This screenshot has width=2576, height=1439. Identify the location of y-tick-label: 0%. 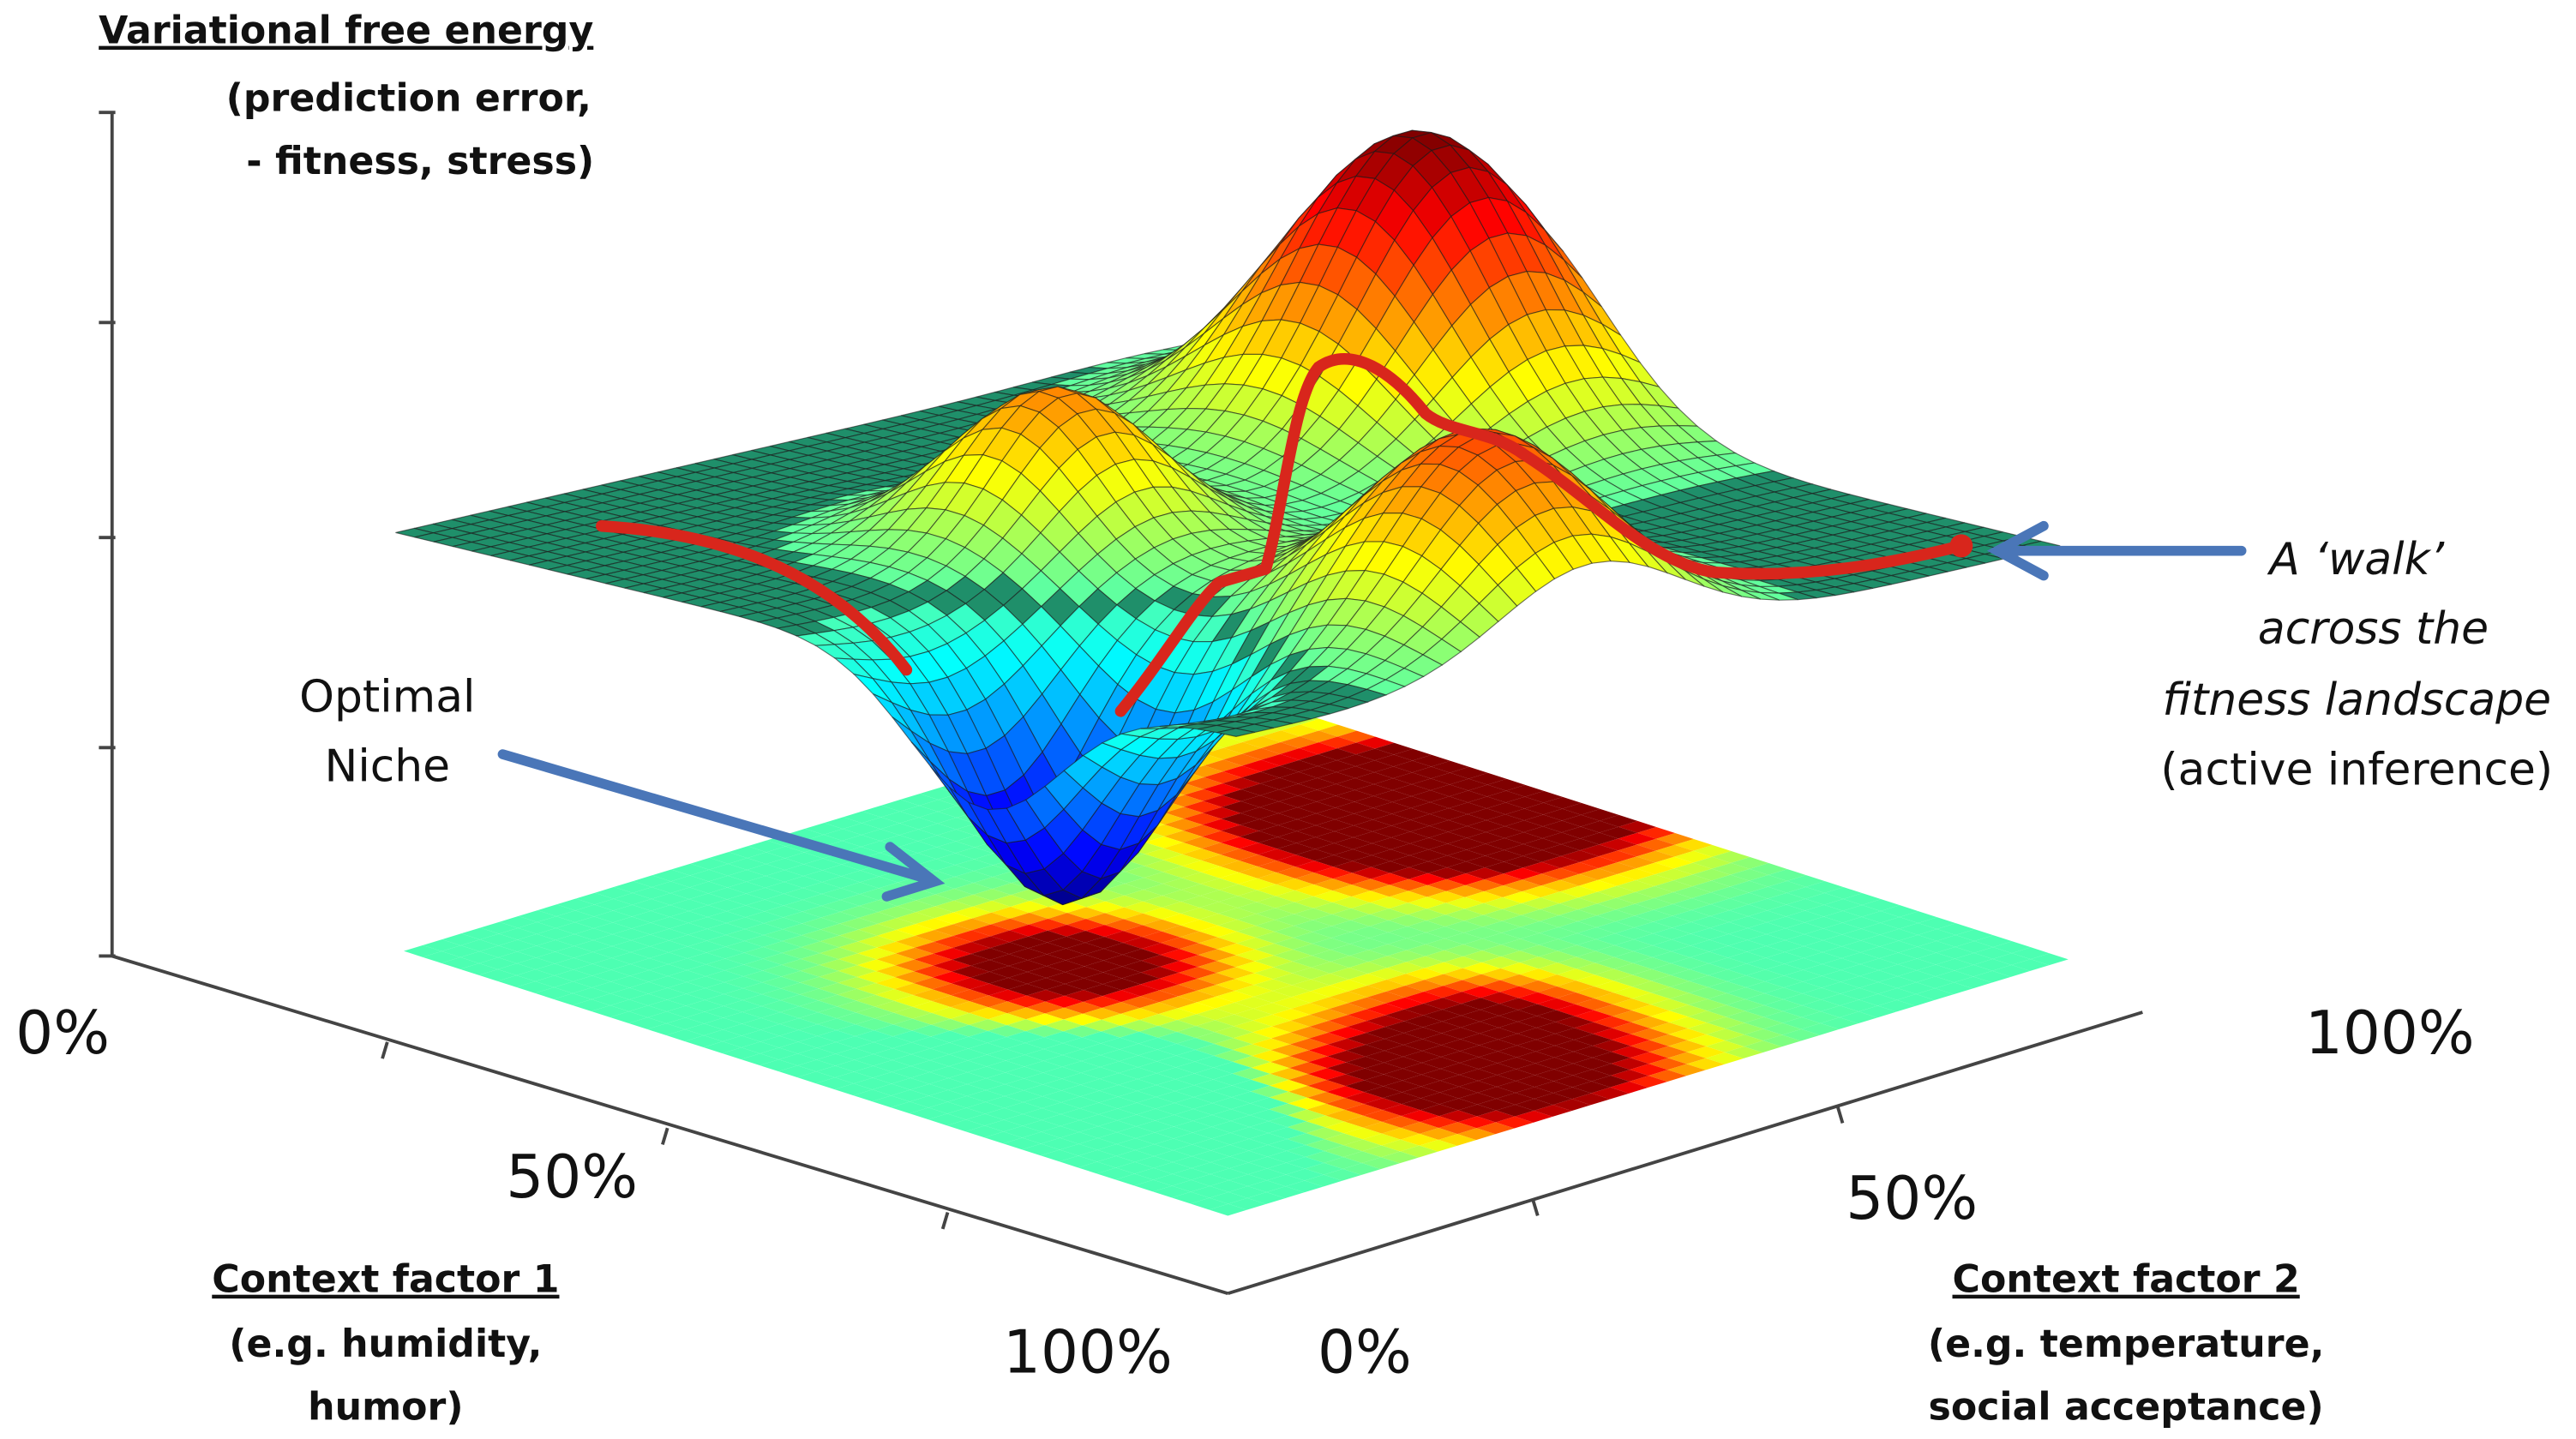
(1365, 1352).